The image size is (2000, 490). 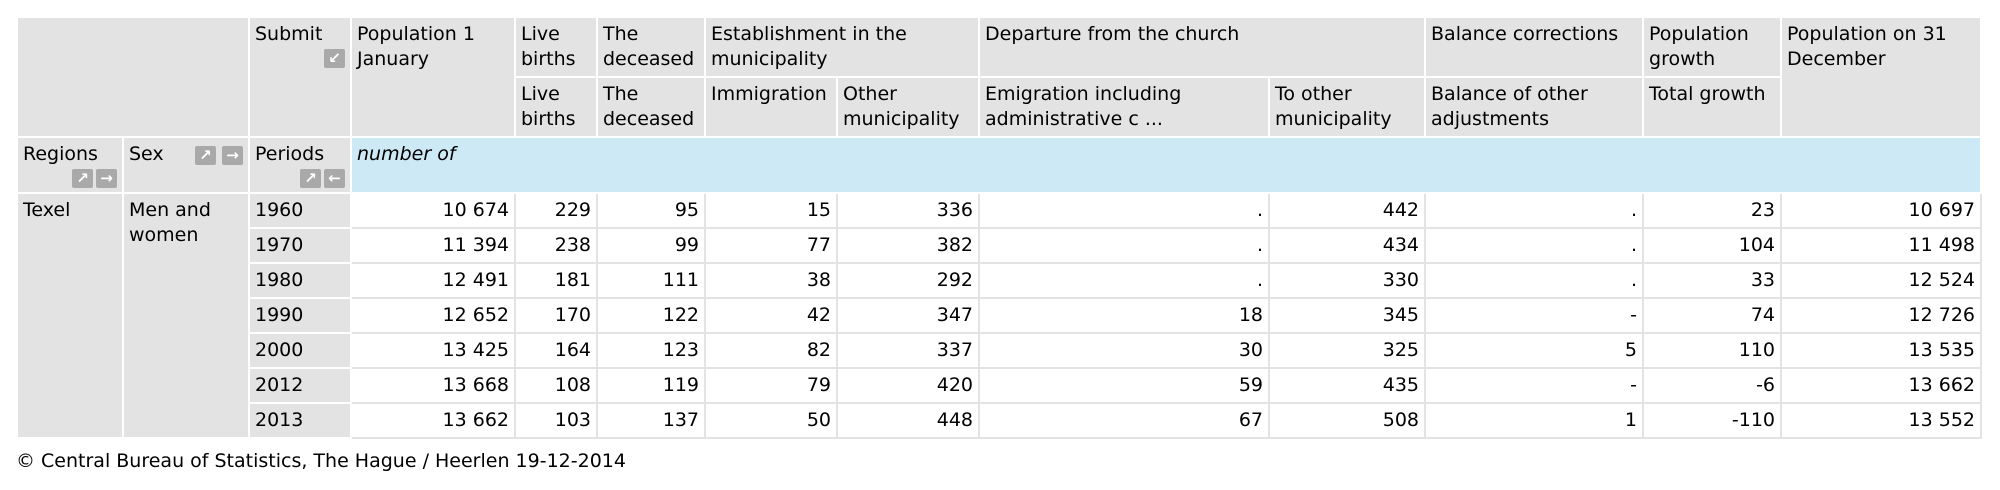 What do you see at coordinates (1347, 315) in the screenshot?
I see `value-cell: 345` at bounding box center [1347, 315].